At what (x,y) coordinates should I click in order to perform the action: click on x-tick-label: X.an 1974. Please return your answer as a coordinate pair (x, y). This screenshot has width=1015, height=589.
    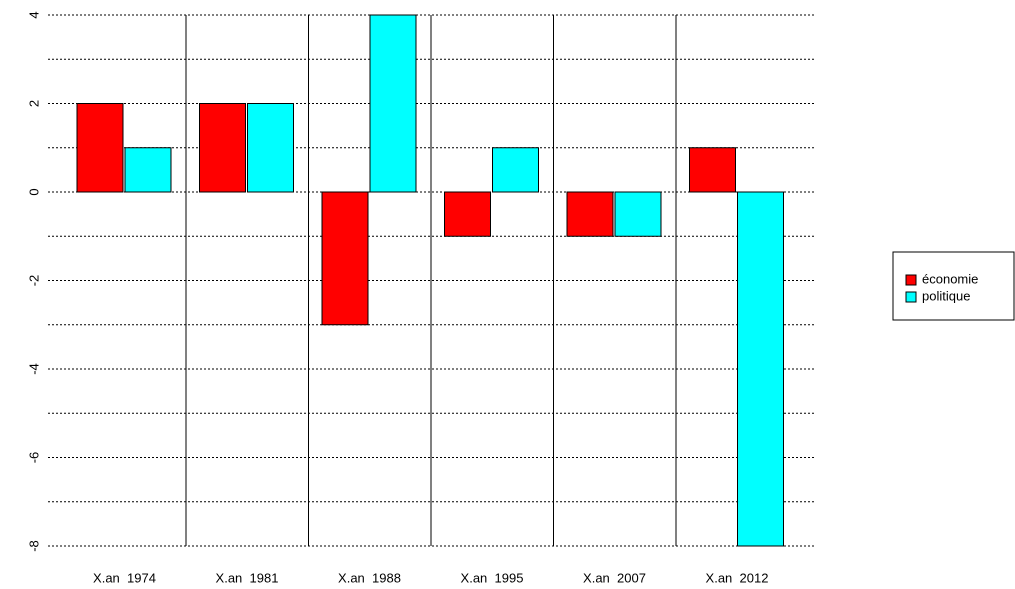
    Looking at the image, I should click on (124, 577).